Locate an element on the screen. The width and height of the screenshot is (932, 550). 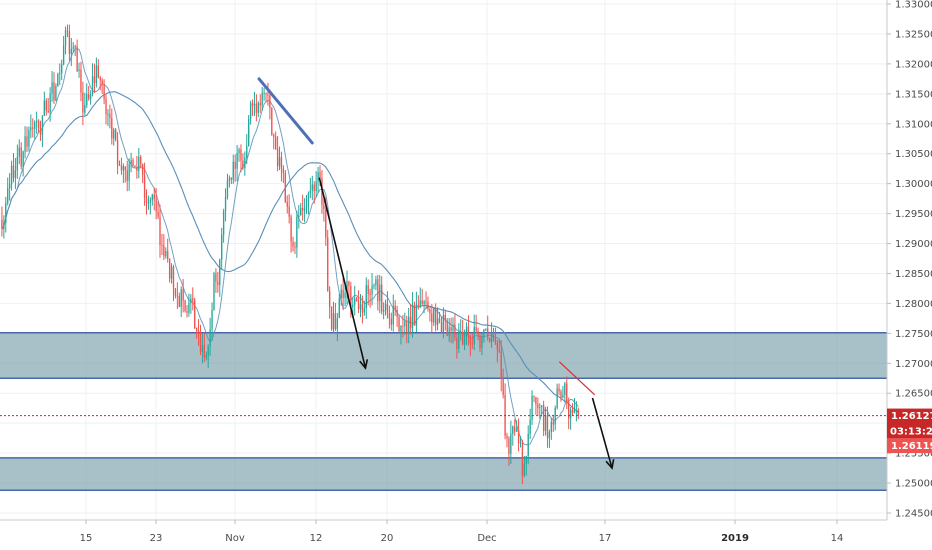
time-axis-background is located at coordinates (443, 535).